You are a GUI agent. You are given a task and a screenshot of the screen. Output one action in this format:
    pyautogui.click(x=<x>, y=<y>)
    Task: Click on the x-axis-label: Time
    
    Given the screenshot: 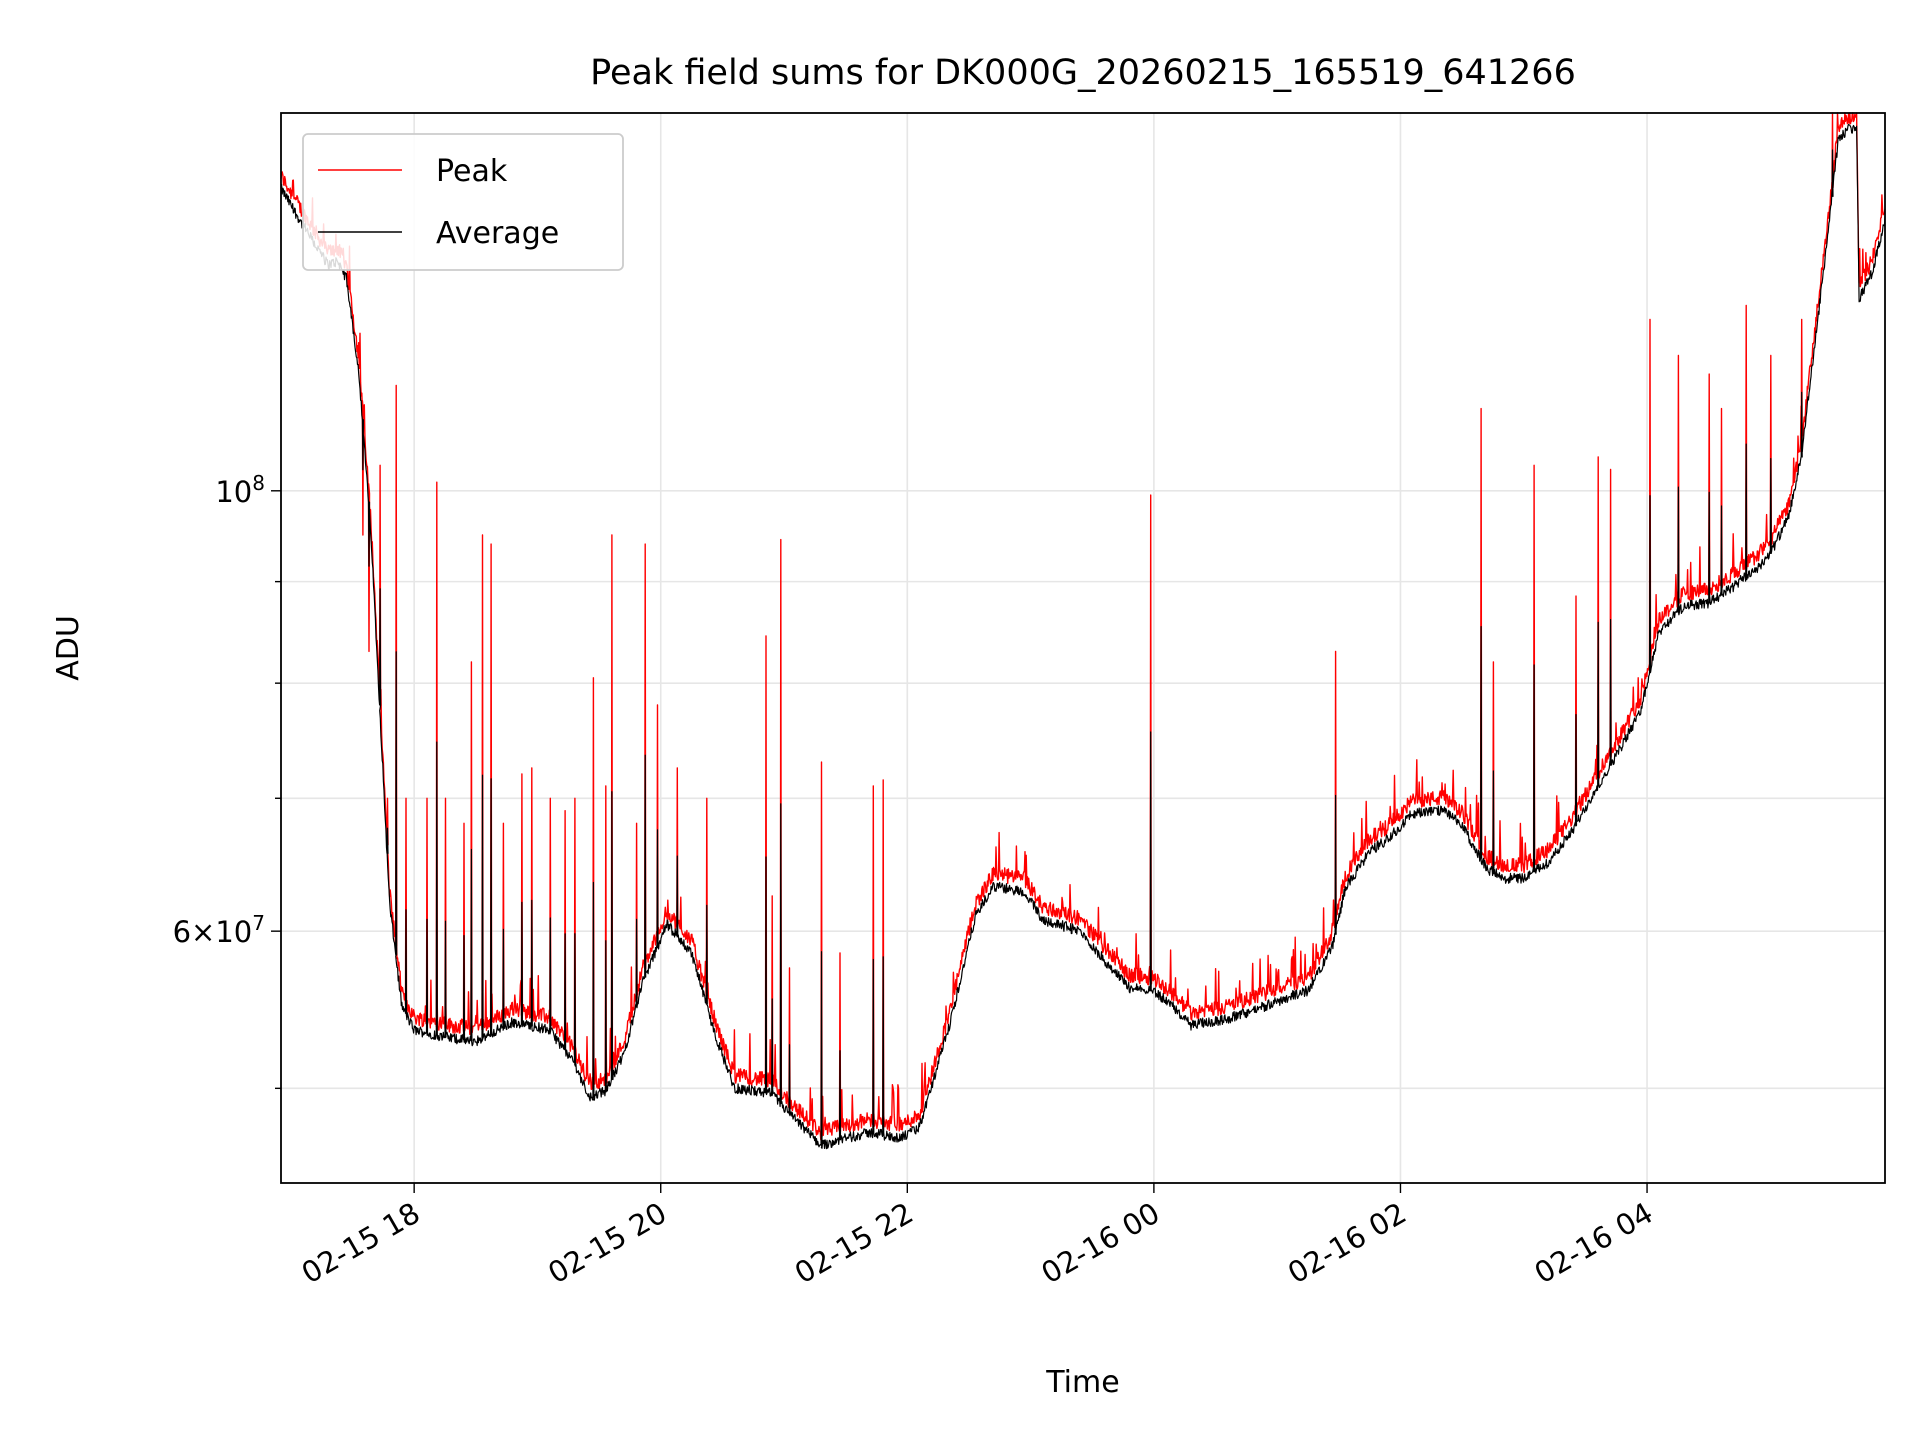 What is the action you would take?
    pyautogui.click(x=1082, y=1382)
    